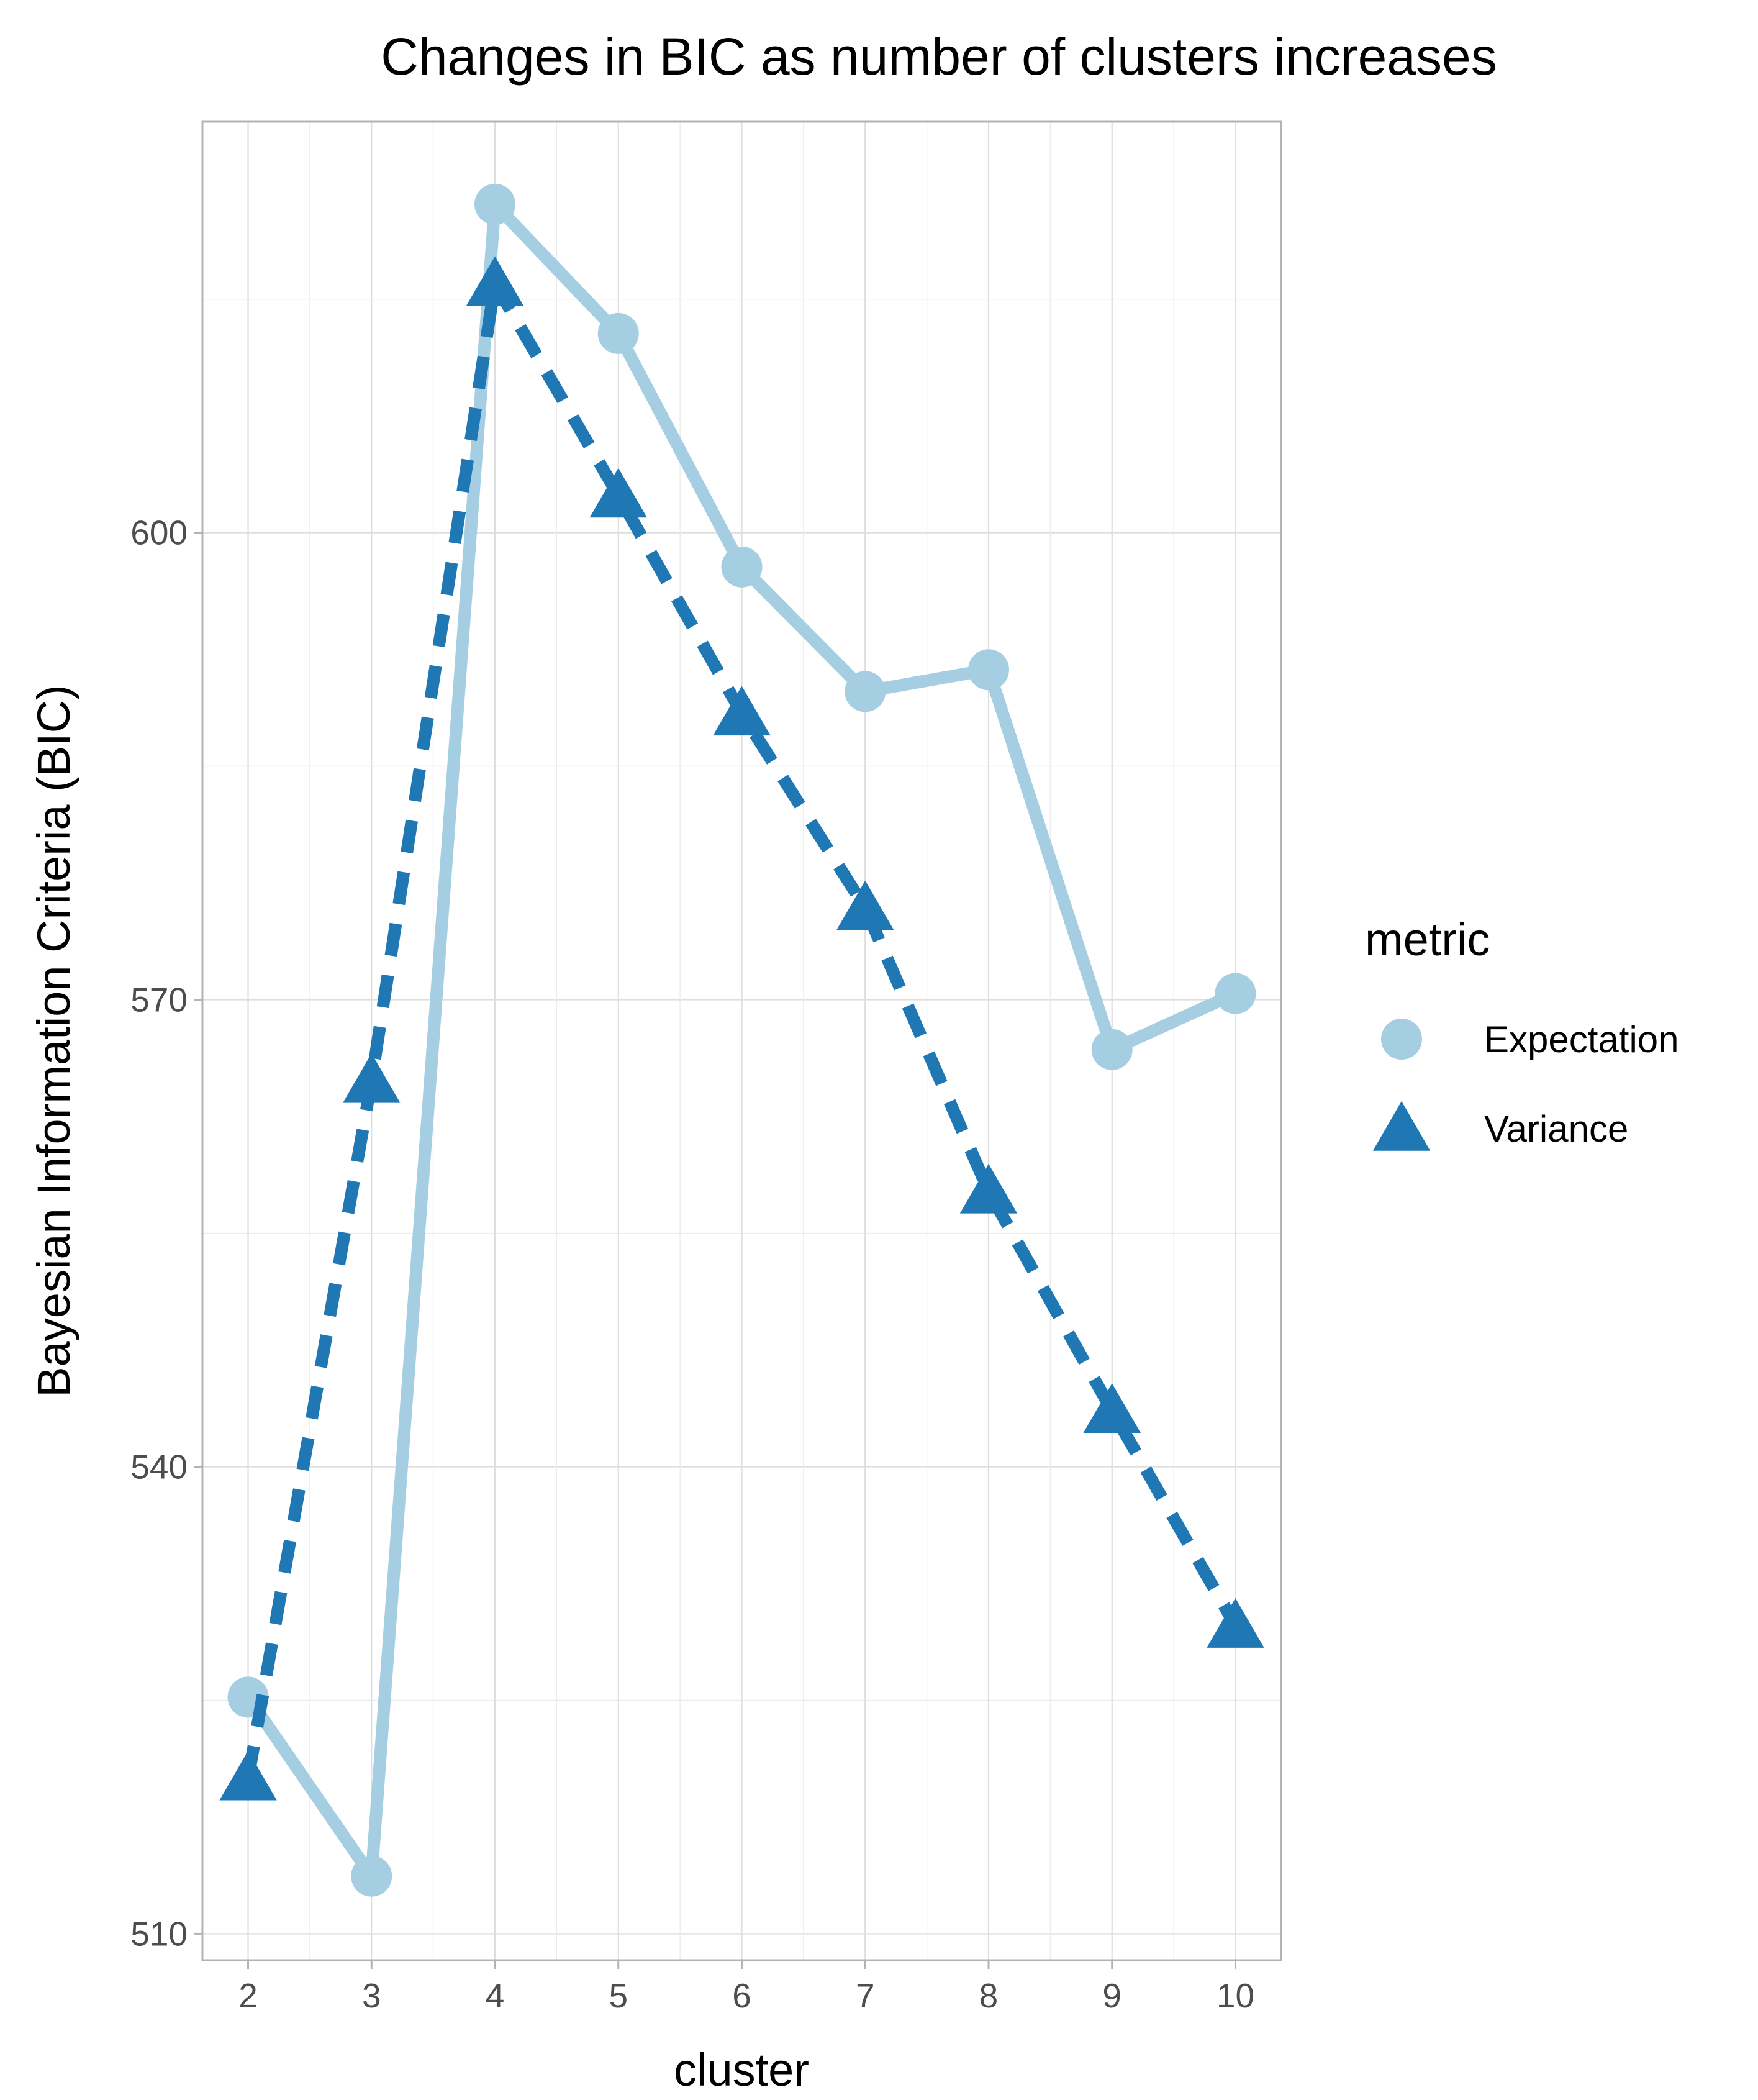  What do you see at coordinates (371, 1995) in the screenshot?
I see `x-tick-label: 3` at bounding box center [371, 1995].